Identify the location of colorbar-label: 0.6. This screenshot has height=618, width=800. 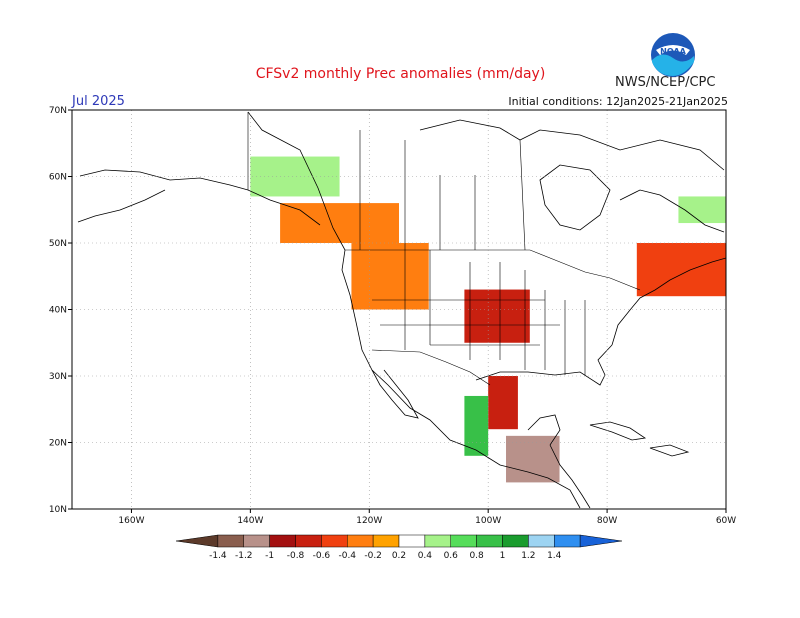
(451, 556).